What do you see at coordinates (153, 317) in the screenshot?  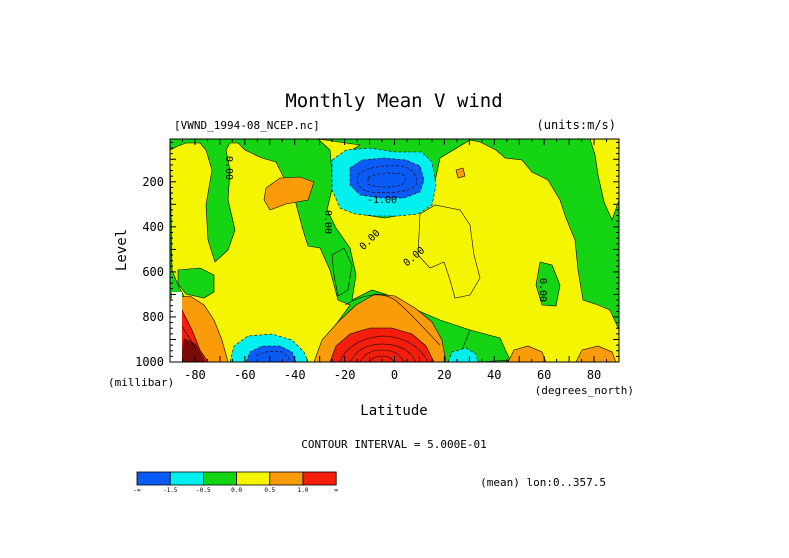 I see `y-tick-label: 800` at bounding box center [153, 317].